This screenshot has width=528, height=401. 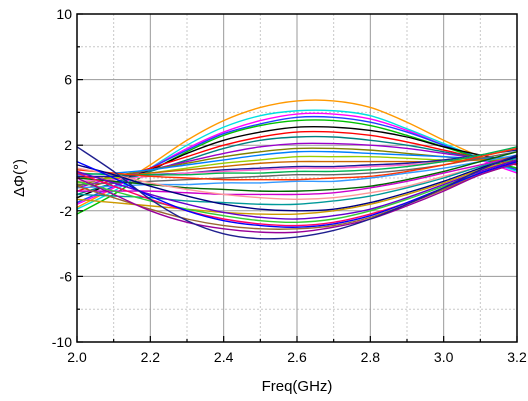 I want to click on x-tick-label: 2.8, so click(x=371, y=357).